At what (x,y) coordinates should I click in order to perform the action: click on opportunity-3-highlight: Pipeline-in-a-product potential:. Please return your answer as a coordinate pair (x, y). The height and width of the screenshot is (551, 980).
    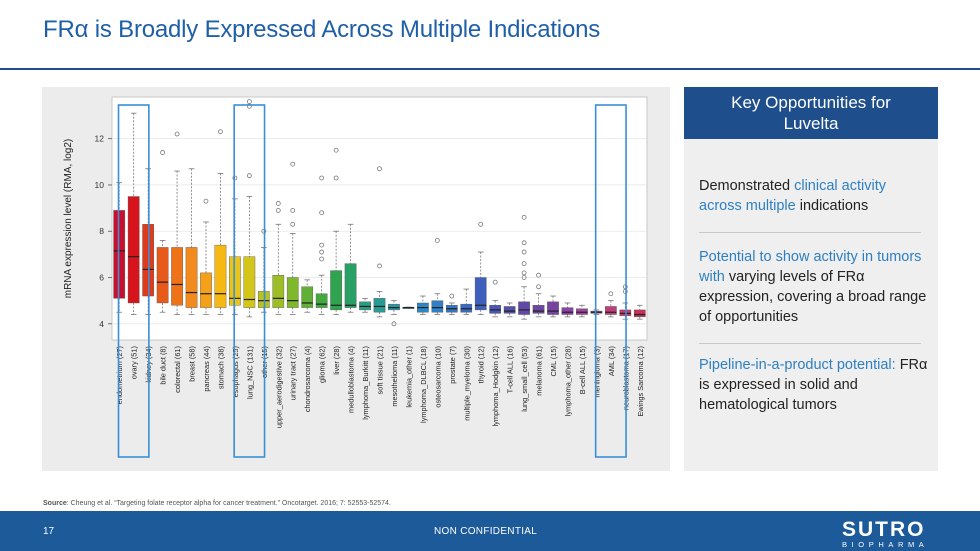
    Looking at the image, I should click on (797, 365).